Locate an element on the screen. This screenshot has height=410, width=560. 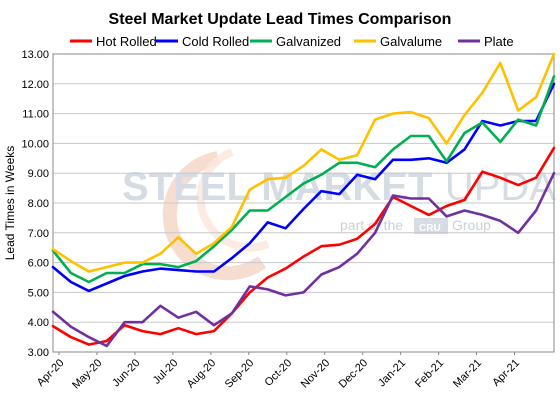
x-tick-label: May-20 is located at coordinates (87, 374).